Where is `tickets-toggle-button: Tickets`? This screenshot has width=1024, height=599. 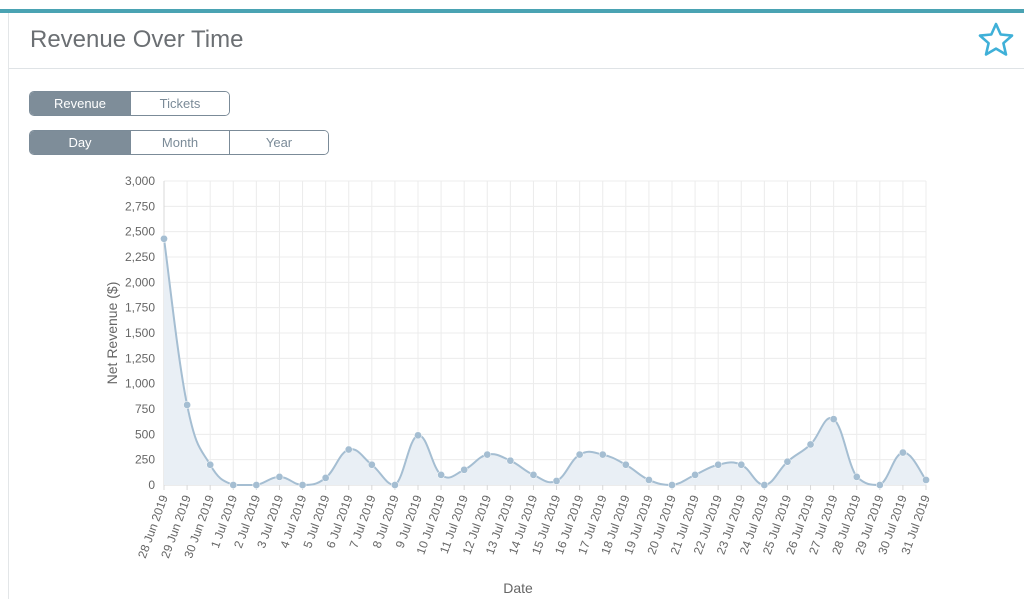 tickets-toggle-button: Tickets is located at coordinates (179, 103).